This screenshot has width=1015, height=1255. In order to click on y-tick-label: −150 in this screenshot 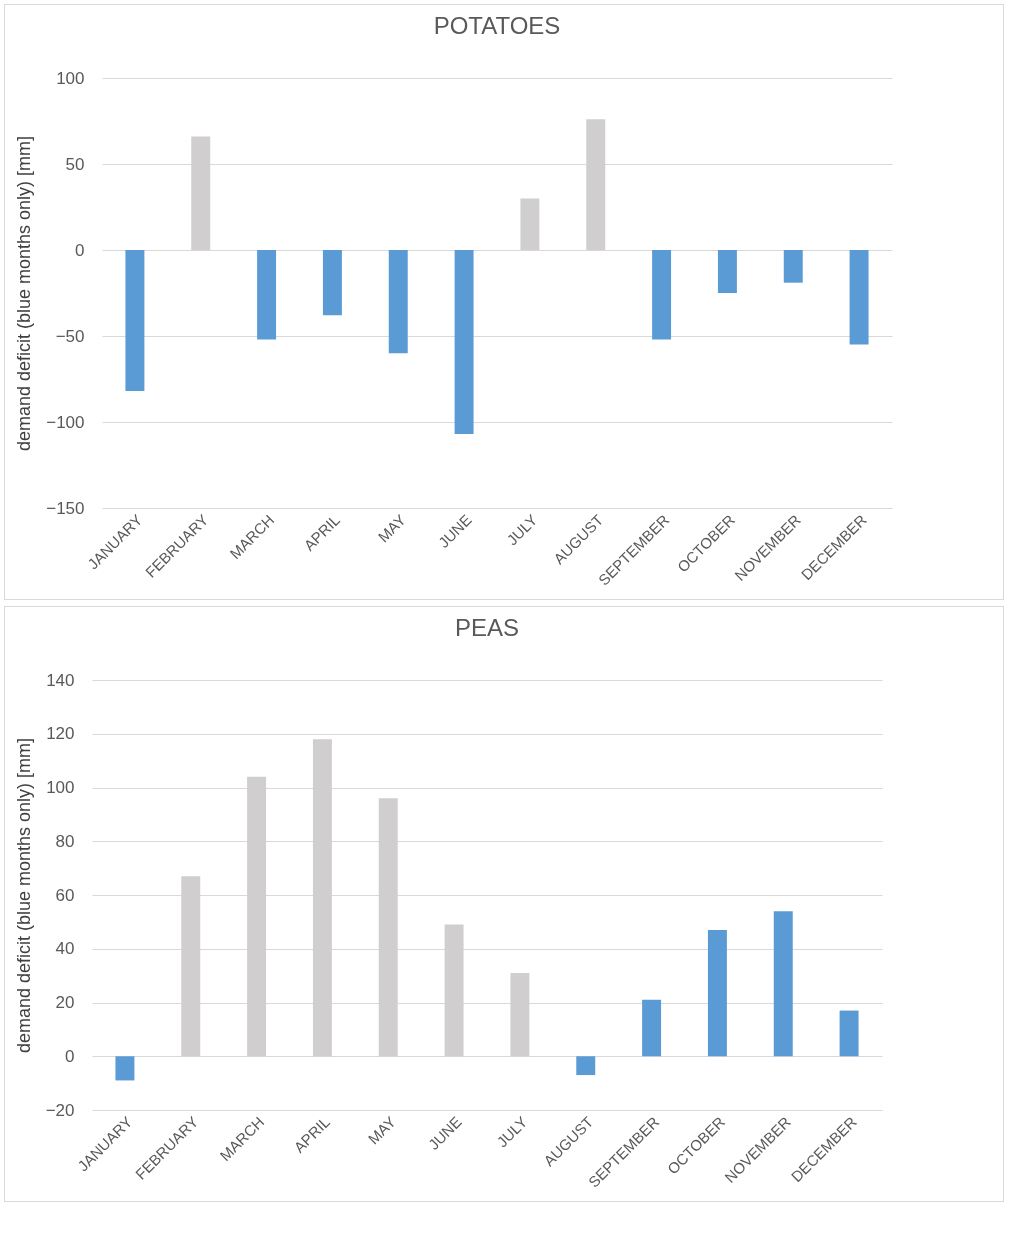, I will do `click(65, 508)`.